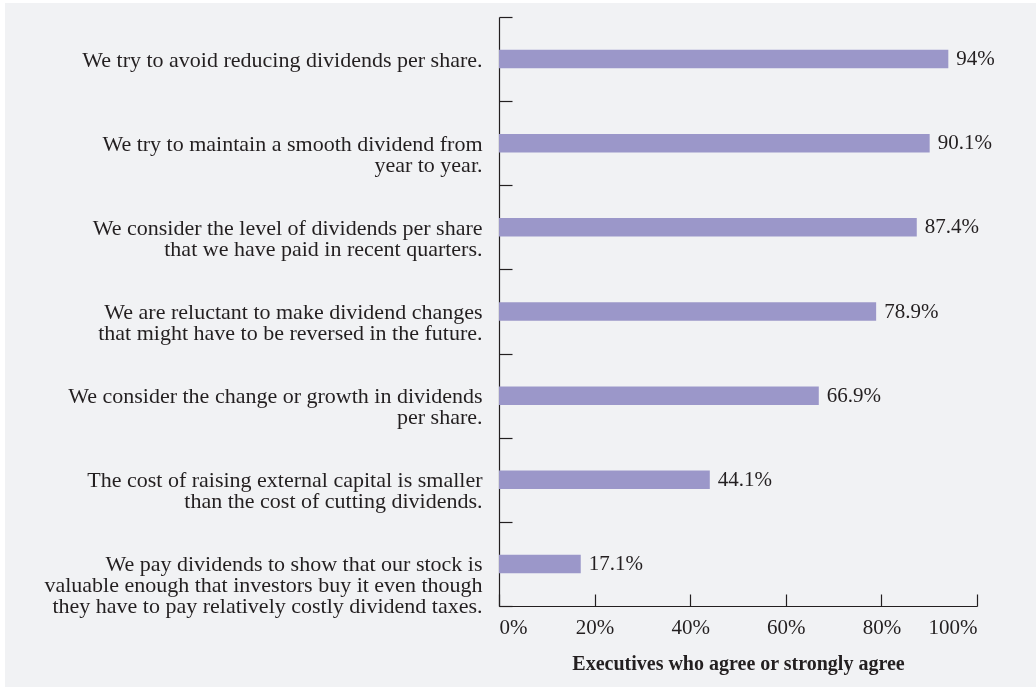 Image resolution: width=1036 pixels, height=687 pixels. What do you see at coordinates (964, 142) in the screenshot?
I see `data-label: 90.1%` at bounding box center [964, 142].